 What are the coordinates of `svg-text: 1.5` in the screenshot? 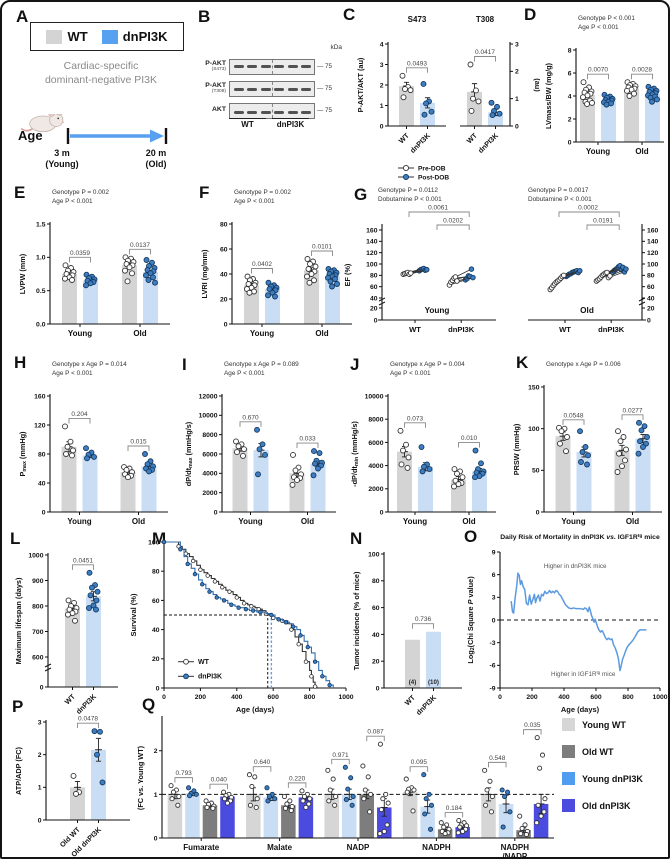 It's located at (41, 224).